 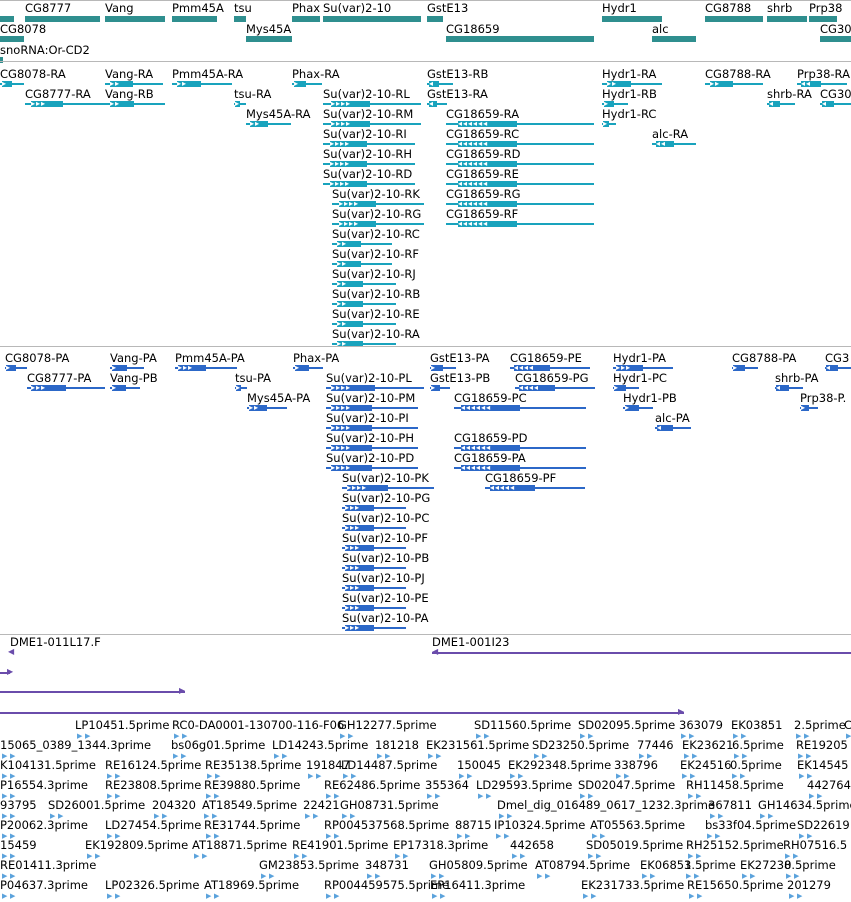 What do you see at coordinates (250, 805) in the screenshot?
I see `est-label: AT18549.5prime` at bounding box center [250, 805].